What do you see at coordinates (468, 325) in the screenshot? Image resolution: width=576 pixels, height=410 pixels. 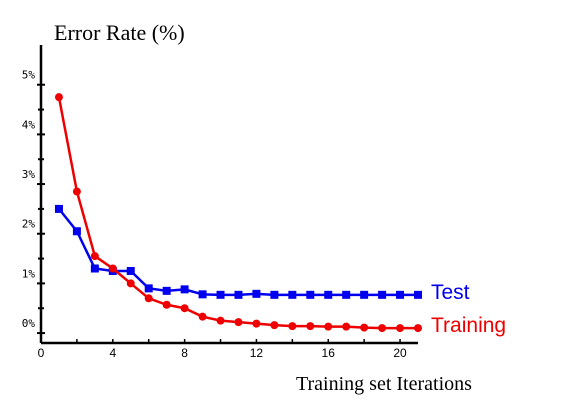 I see `series-label-training: Training` at bounding box center [468, 325].